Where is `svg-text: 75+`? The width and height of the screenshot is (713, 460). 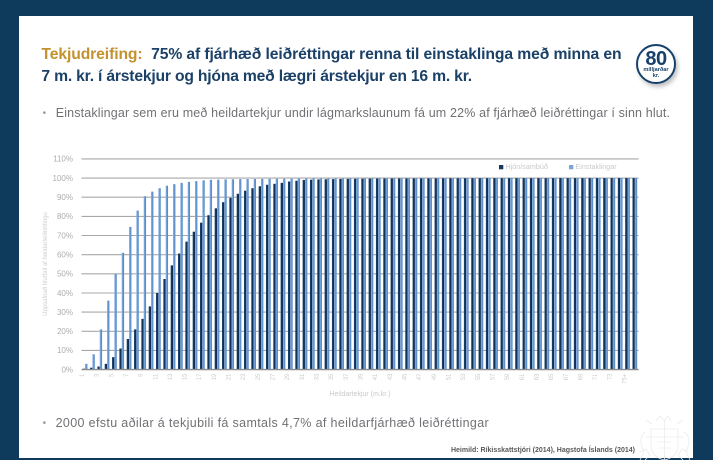
svg-text: 75+ is located at coordinates (625, 378).